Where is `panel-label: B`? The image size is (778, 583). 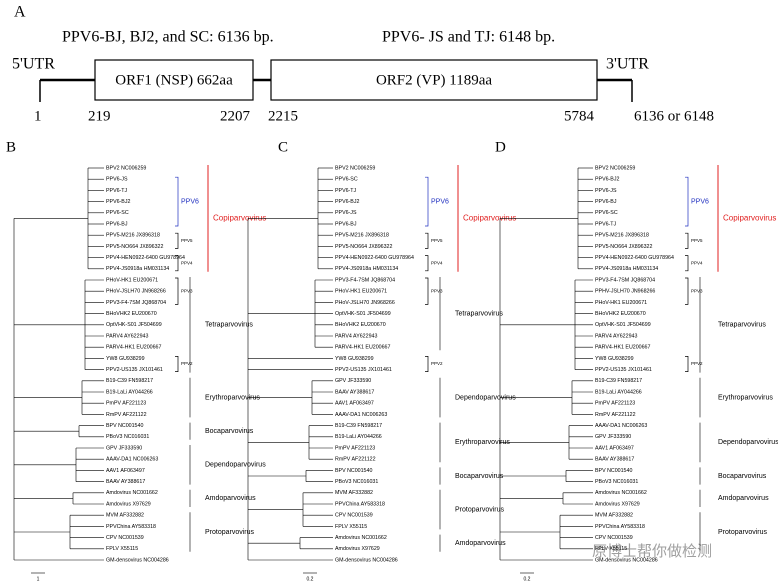
panel-label: B is located at coordinates (11, 147).